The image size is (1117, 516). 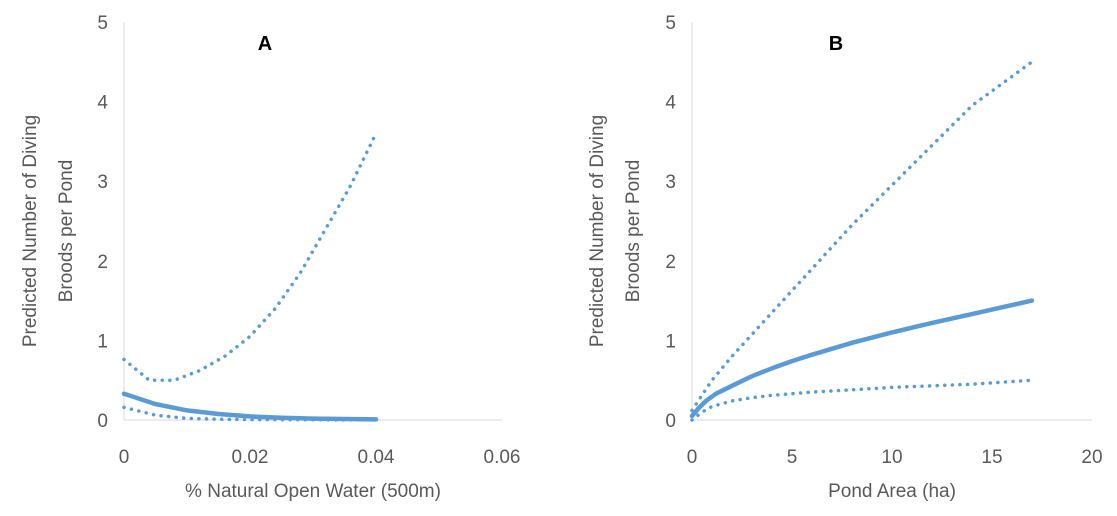 I want to click on x-tick-label: 20, so click(x=1091, y=457).